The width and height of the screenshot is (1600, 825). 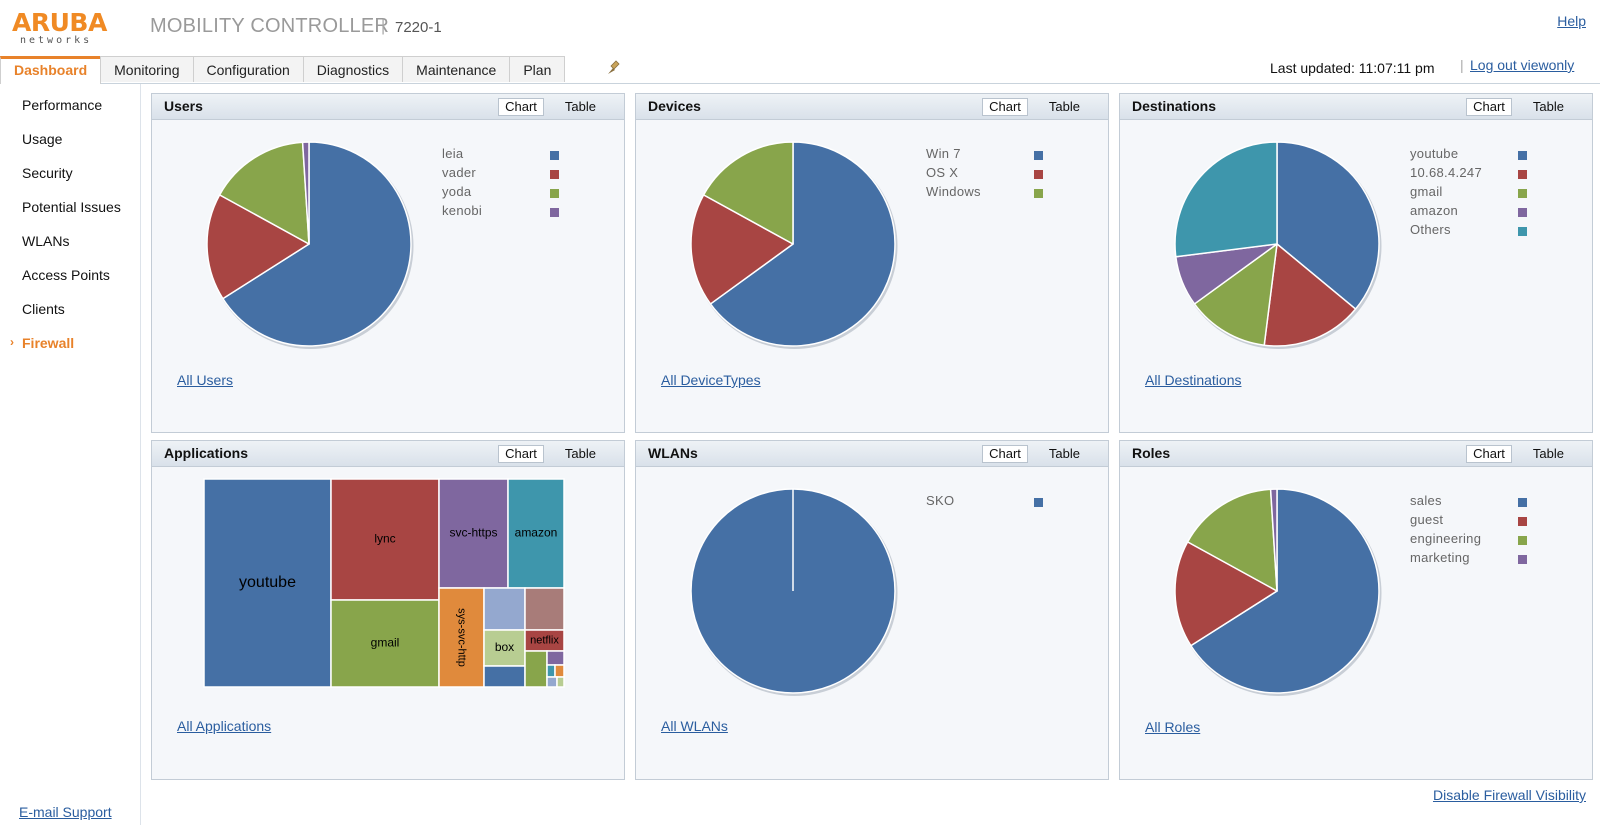 What do you see at coordinates (1193, 380) in the screenshot?
I see `all-destinations-link: All Destinations` at bounding box center [1193, 380].